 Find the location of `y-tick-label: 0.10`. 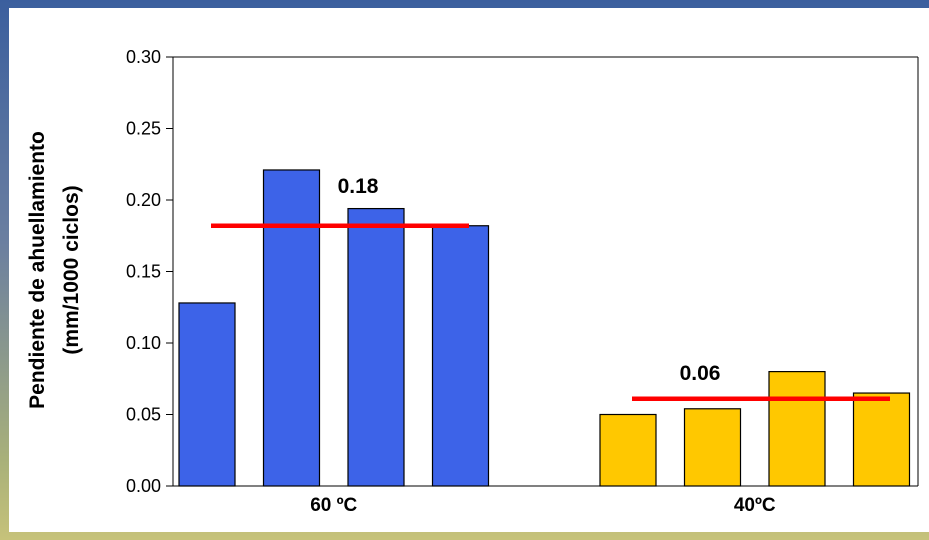

y-tick-label: 0.10 is located at coordinates (143, 343).